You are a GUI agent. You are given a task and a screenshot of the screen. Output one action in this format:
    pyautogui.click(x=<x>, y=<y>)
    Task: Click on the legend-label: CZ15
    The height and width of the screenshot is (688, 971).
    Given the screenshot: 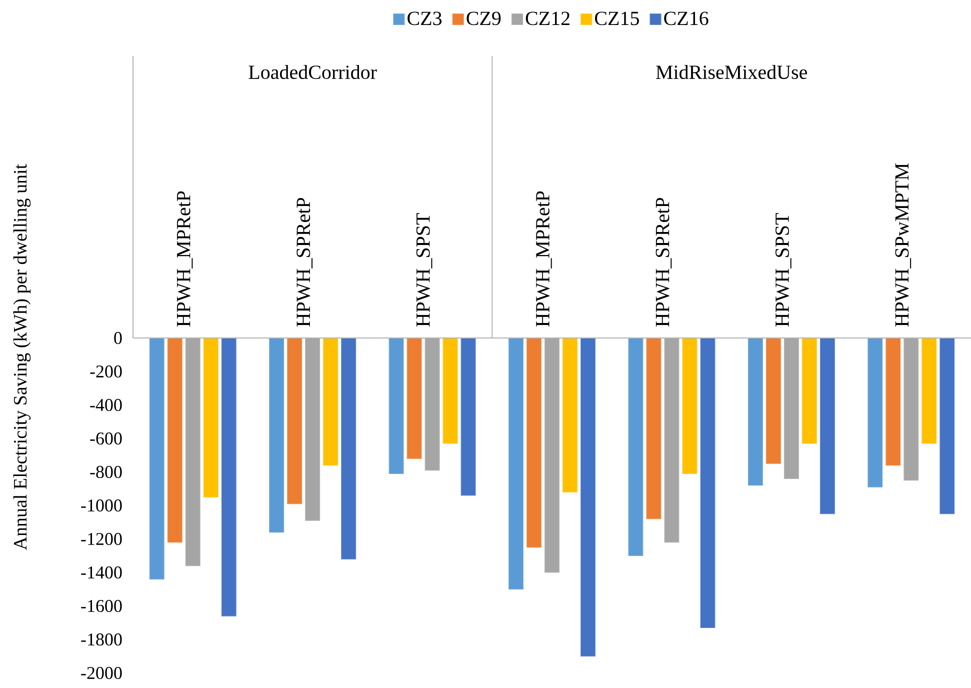 What is the action you would take?
    pyautogui.click(x=616, y=19)
    